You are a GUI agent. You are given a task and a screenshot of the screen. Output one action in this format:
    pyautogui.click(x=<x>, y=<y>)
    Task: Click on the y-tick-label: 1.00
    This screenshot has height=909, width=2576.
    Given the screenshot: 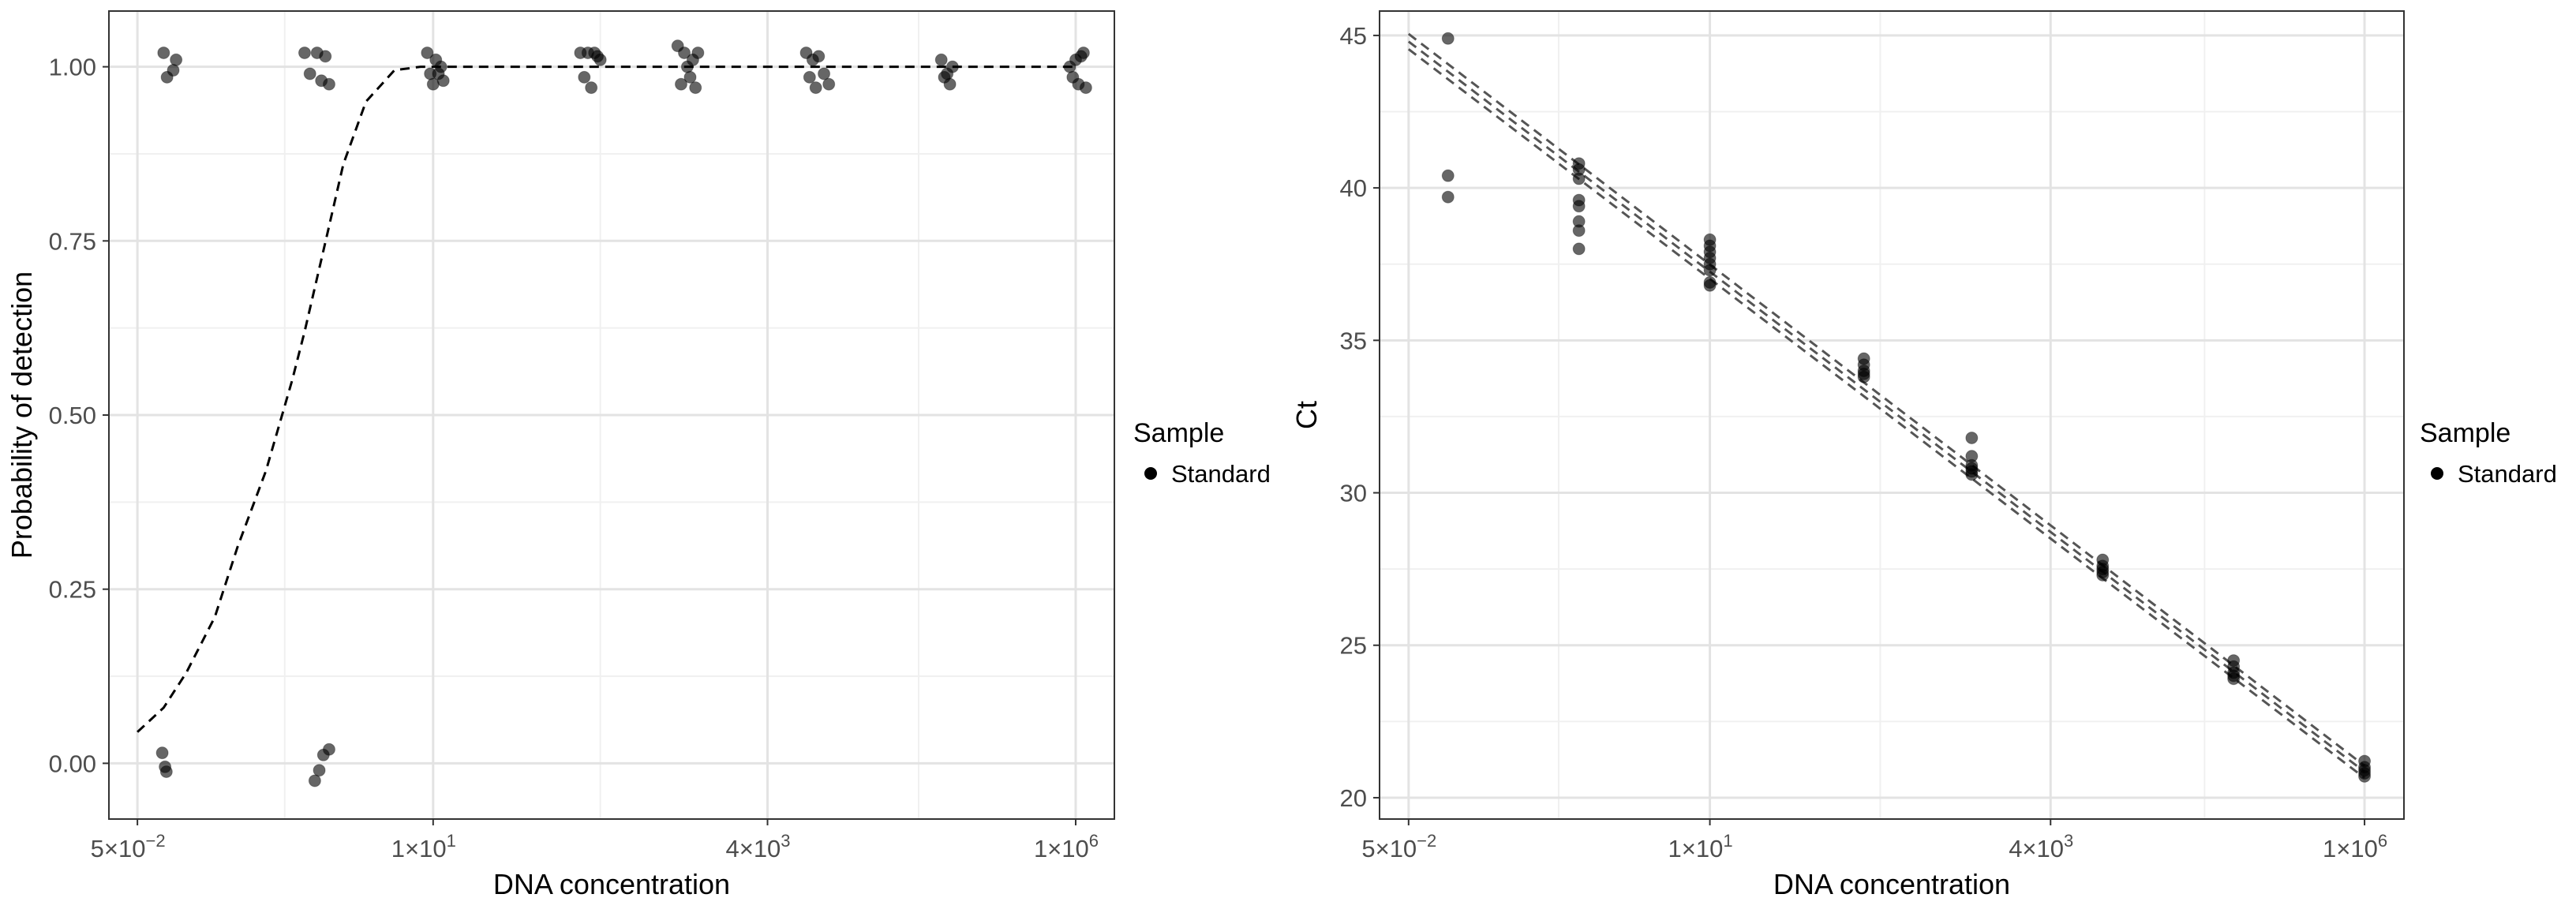 What is the action you would take?
    pyautogui.click(x=72, y=67)
    